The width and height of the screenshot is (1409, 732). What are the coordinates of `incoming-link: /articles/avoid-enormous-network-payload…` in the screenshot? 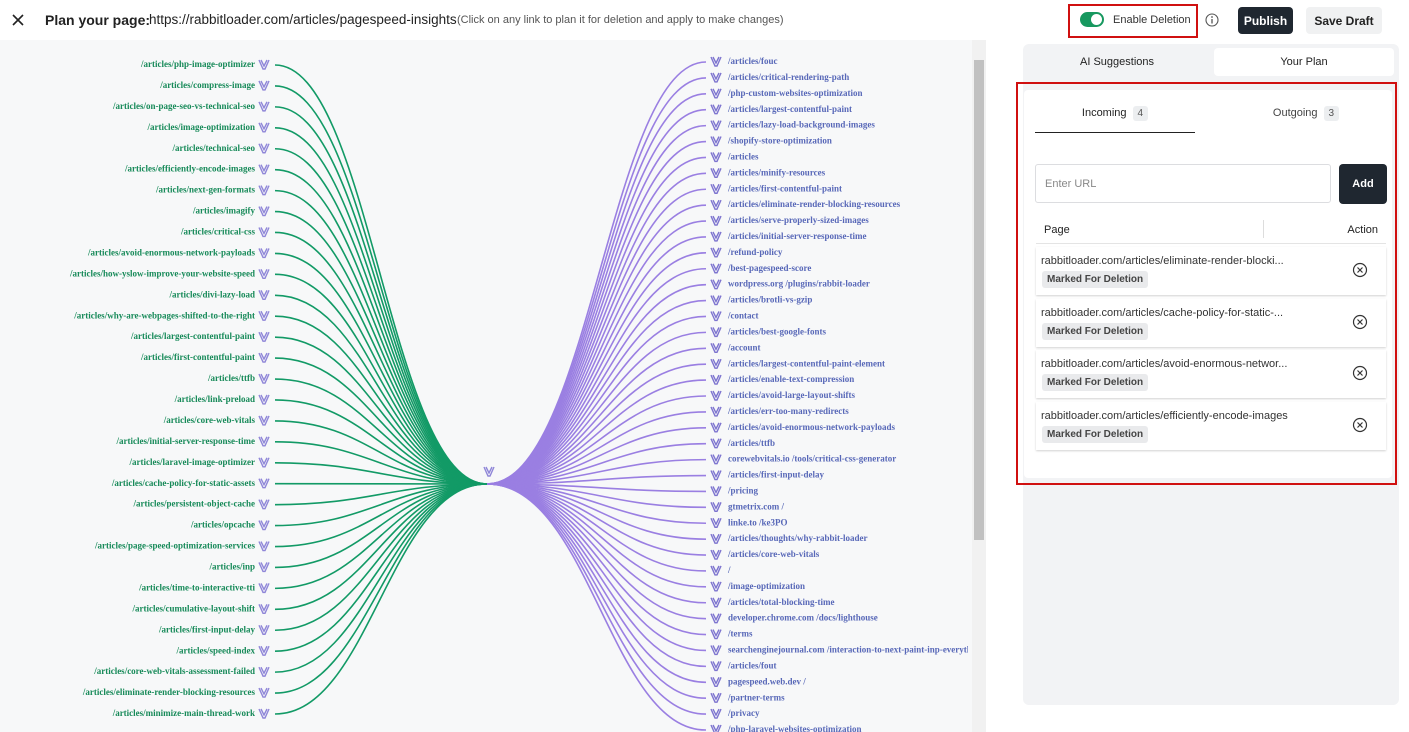 It's located at (171, 252).